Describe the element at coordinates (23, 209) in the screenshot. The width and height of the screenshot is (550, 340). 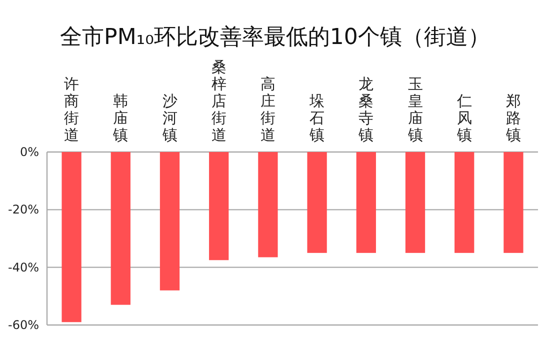
I see `y-tick-label: -20%` at that location.